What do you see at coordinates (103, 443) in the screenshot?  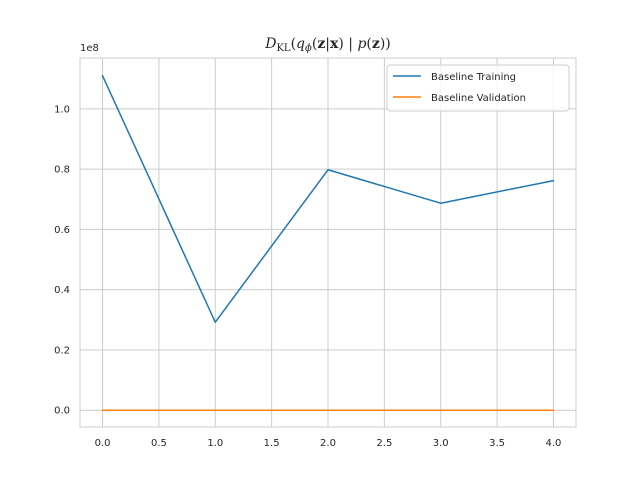 I see `x-tick-label: 0.0` at bounding box center [103, 443].